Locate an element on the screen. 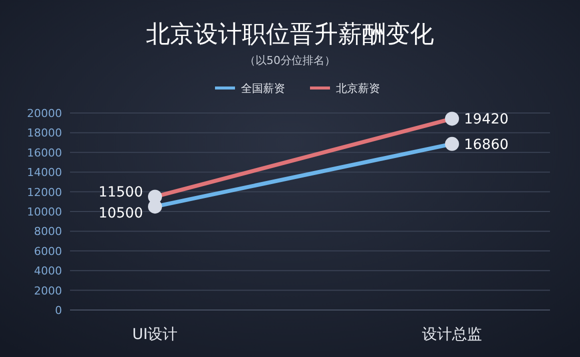  y-tick-label: 10000 is located at coordinates (44, 212).